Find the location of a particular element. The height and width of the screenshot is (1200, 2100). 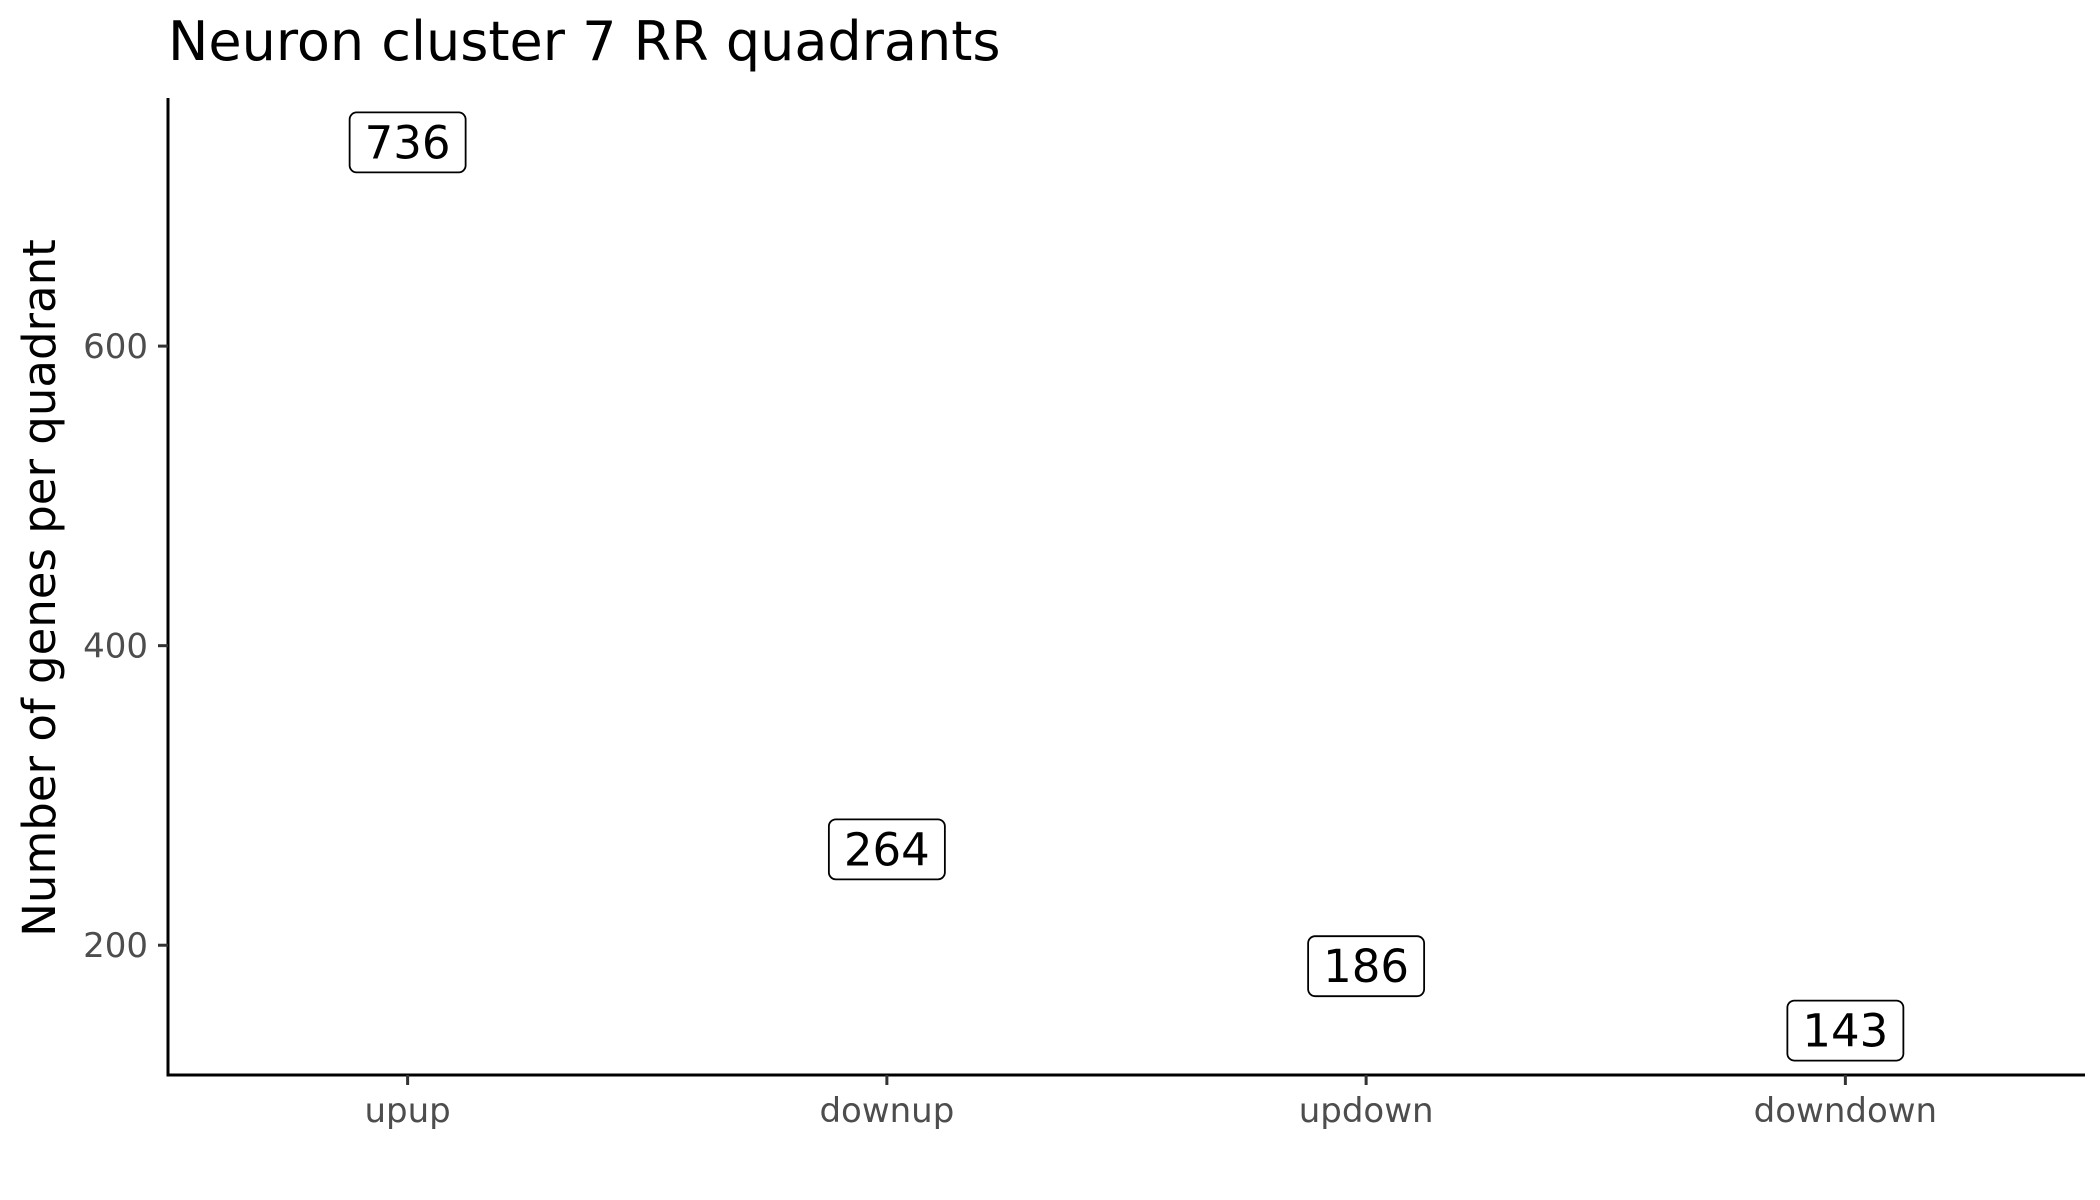

data-point-label: 736 is located at coordinates (407, 142).